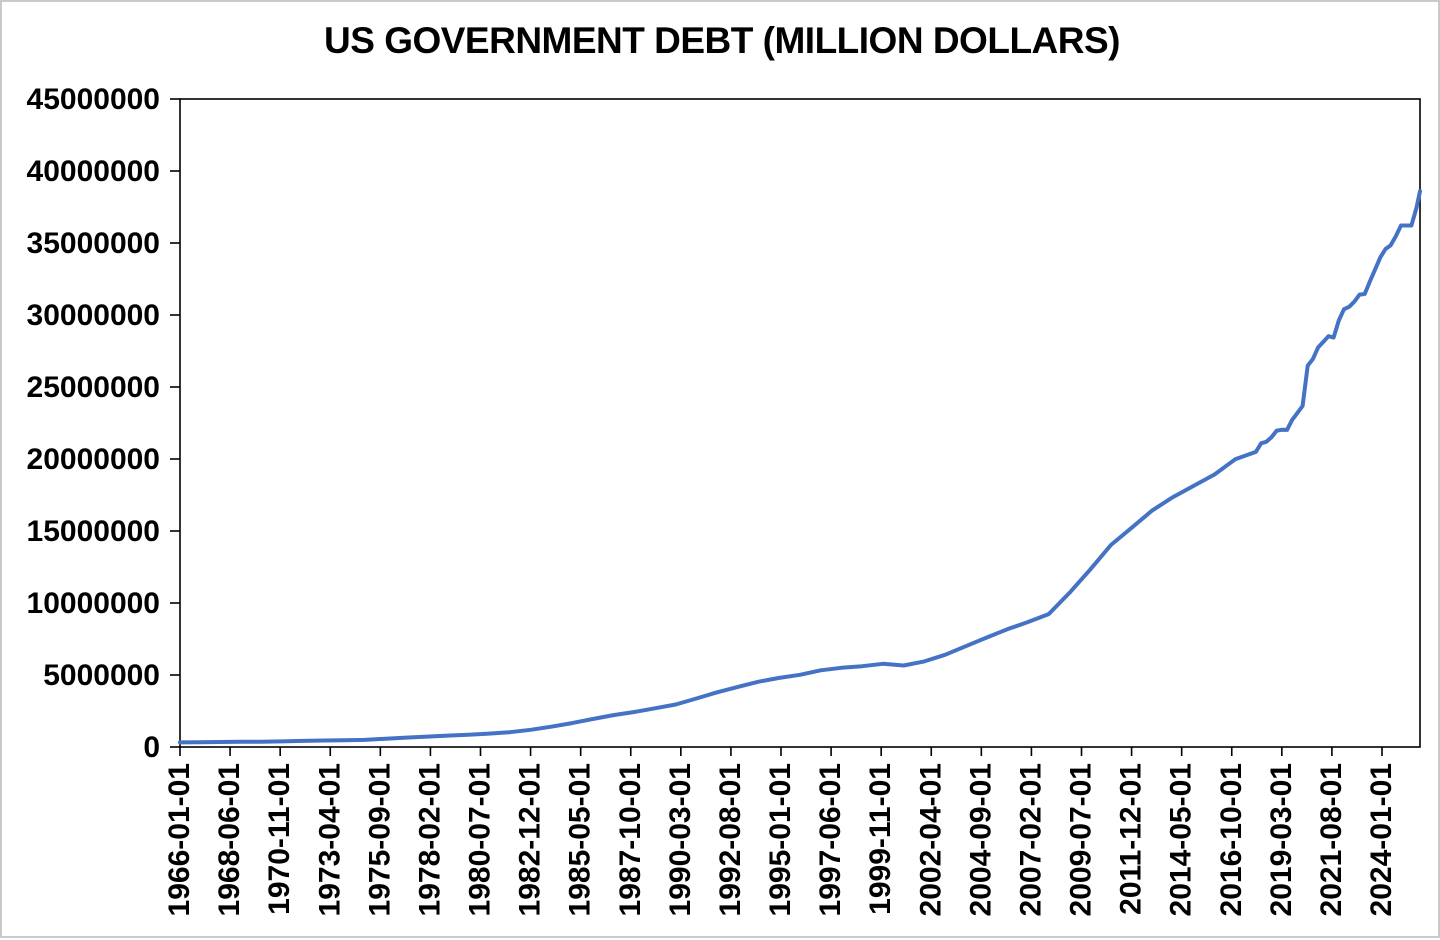 This screenshot has height=940, width=1440. What do you see at coordinates (1381, 839) in the screenshot?
I see `x-axis-tick-label: 2024-01-01` at bounding box center [1381, 839].